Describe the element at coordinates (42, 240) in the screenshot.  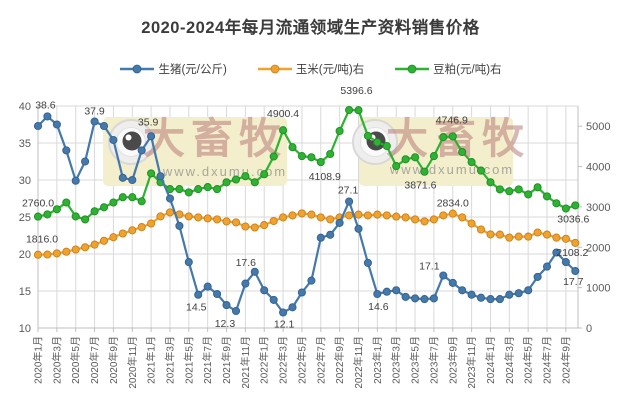
I see `data-label: 1816.0` at that location.